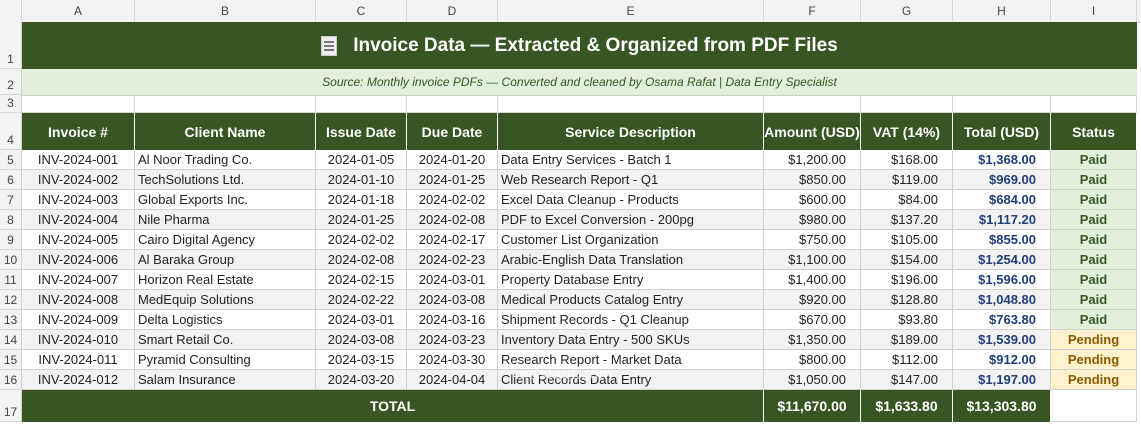 Image resolution: width=1141 pixels, height=427 pixels. What do you see at coordinates (1002, 260) in the screenshot?
I see `table-cell: $1,254.00` at bounding box center [1002, 260].